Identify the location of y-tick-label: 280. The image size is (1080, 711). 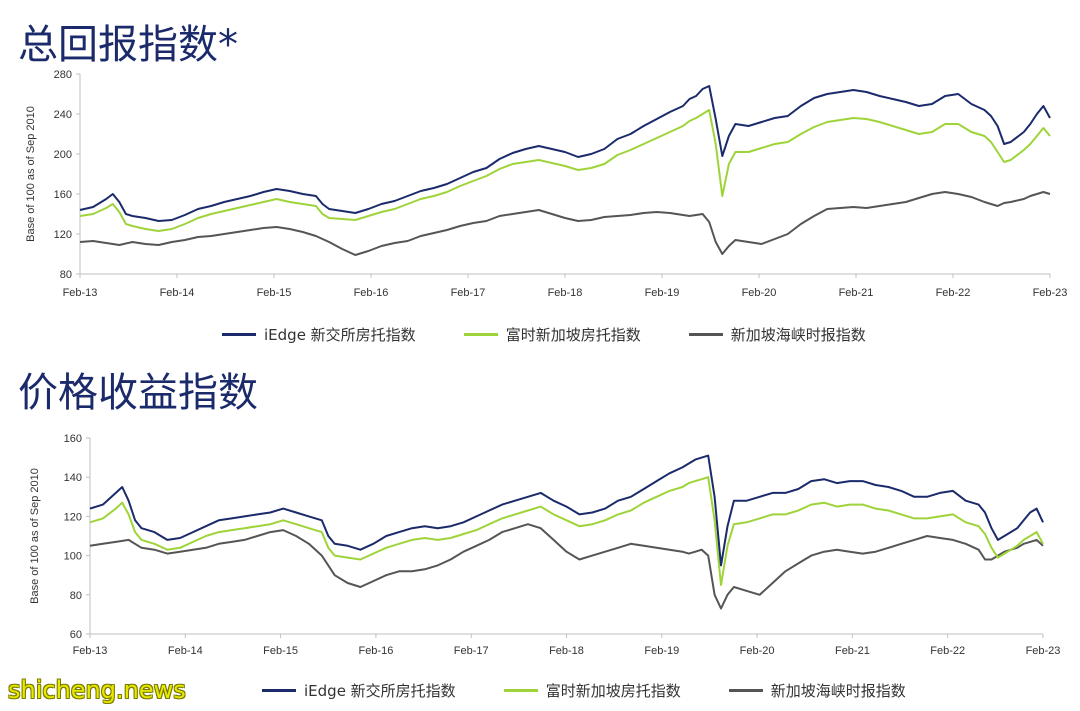
(63, 75).